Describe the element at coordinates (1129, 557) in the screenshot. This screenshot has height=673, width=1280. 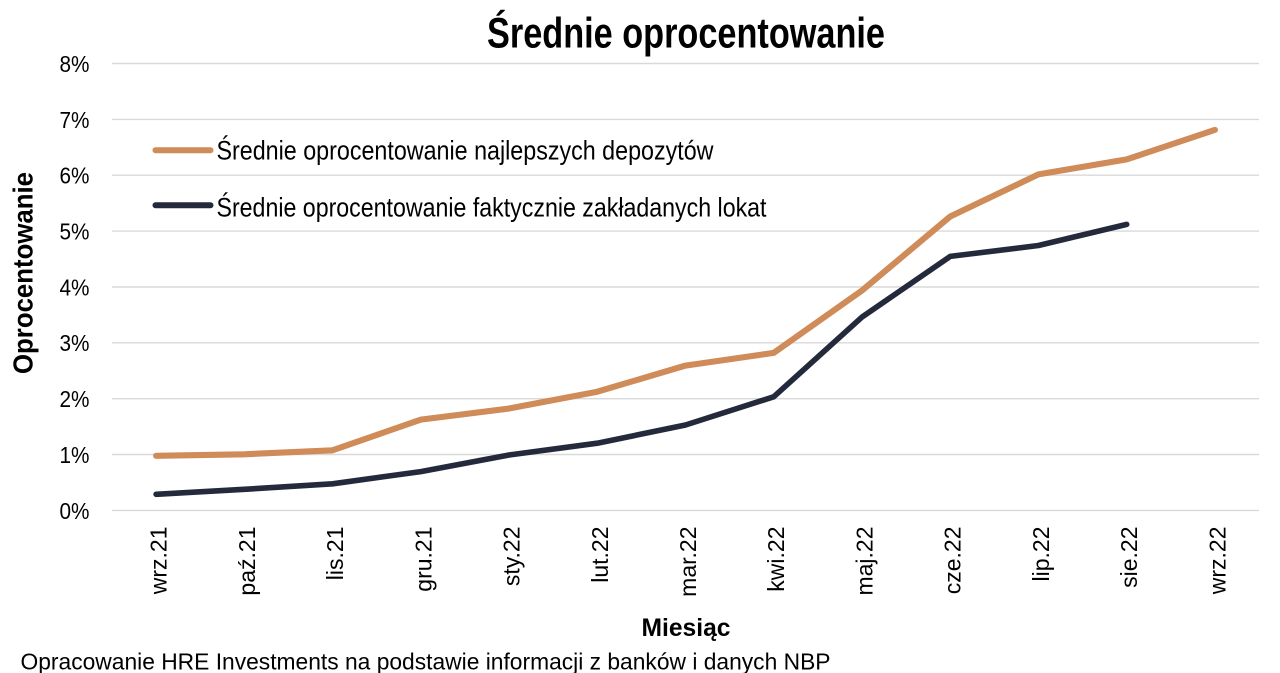
I see `svg-text: sie.22` at that location.